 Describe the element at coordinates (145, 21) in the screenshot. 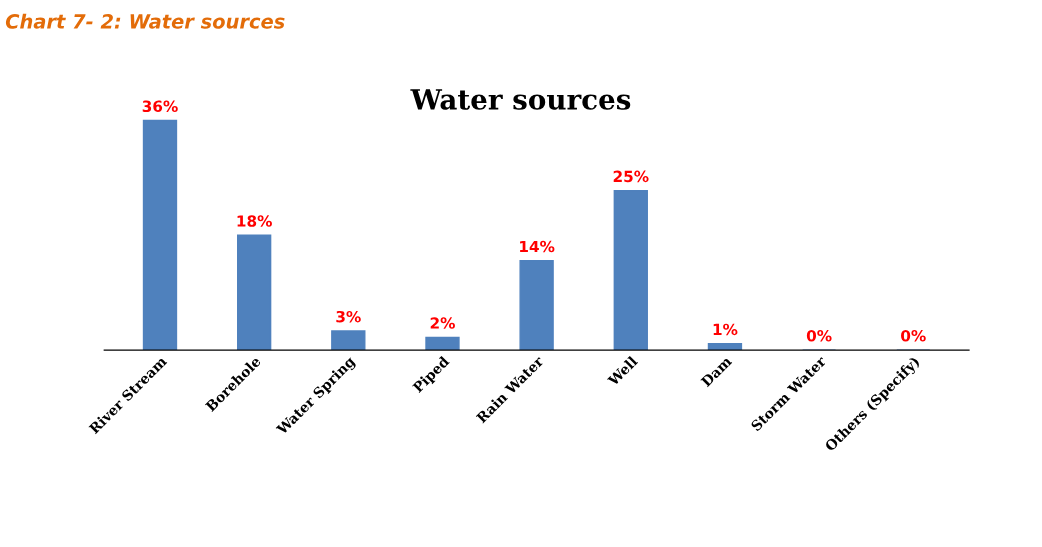

I see `chart-subtitle: Chart 7- 2: Water sources` at that location.